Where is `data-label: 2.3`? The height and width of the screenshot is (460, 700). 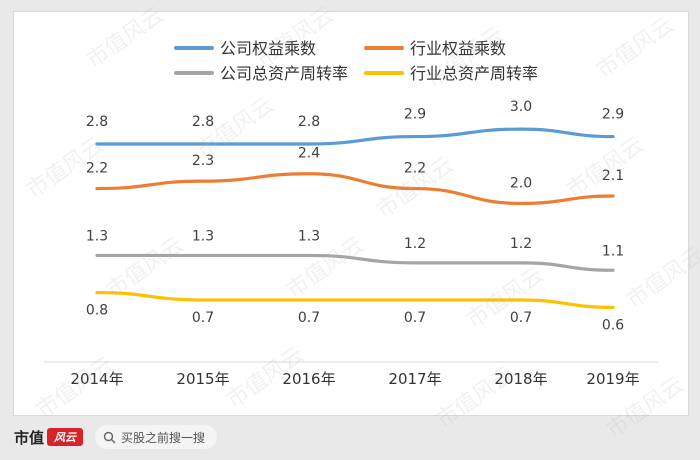
data-label: 2.3 is located at coordinates (203, 161).